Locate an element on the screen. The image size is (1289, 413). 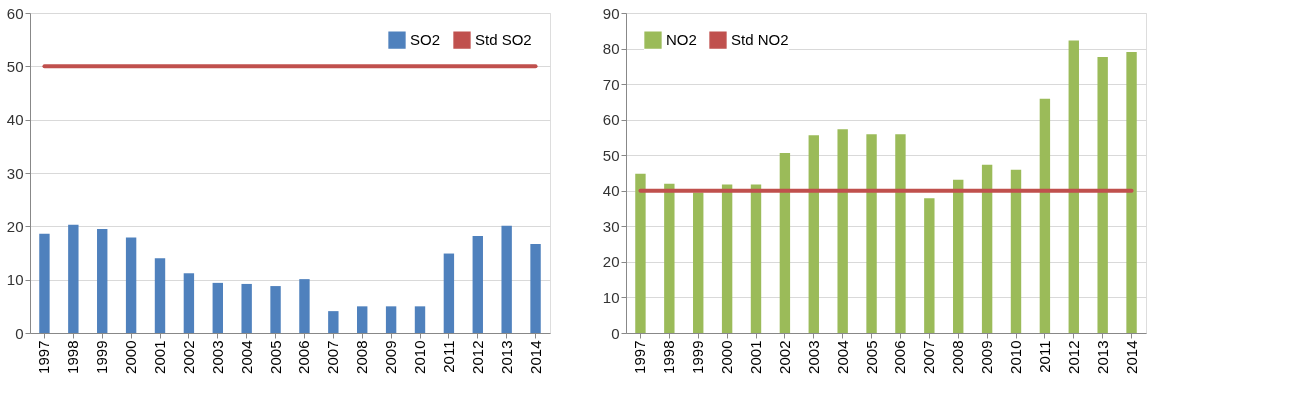
legend-label: Std NO2 is located at coordinates (760, 40).